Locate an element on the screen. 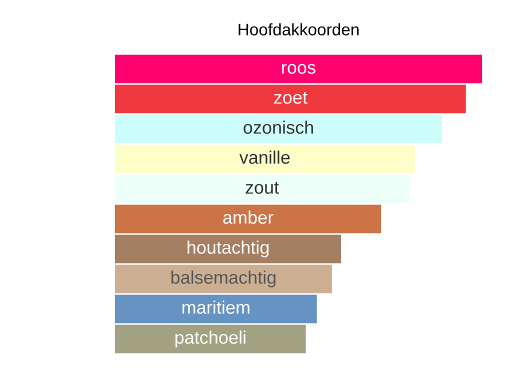 This screenshot has width=516, height=385. y-tick-label: vanille is located at coordinates (264, 157).